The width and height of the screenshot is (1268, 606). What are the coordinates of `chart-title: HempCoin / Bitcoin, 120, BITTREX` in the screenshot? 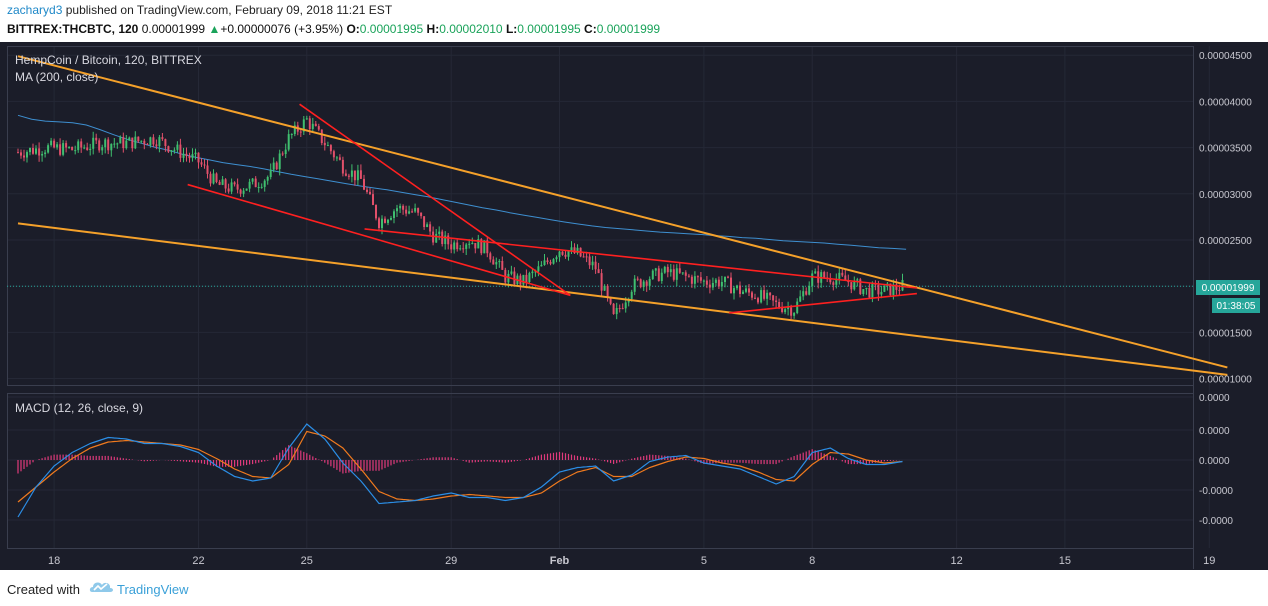 It's located at (108, 60).